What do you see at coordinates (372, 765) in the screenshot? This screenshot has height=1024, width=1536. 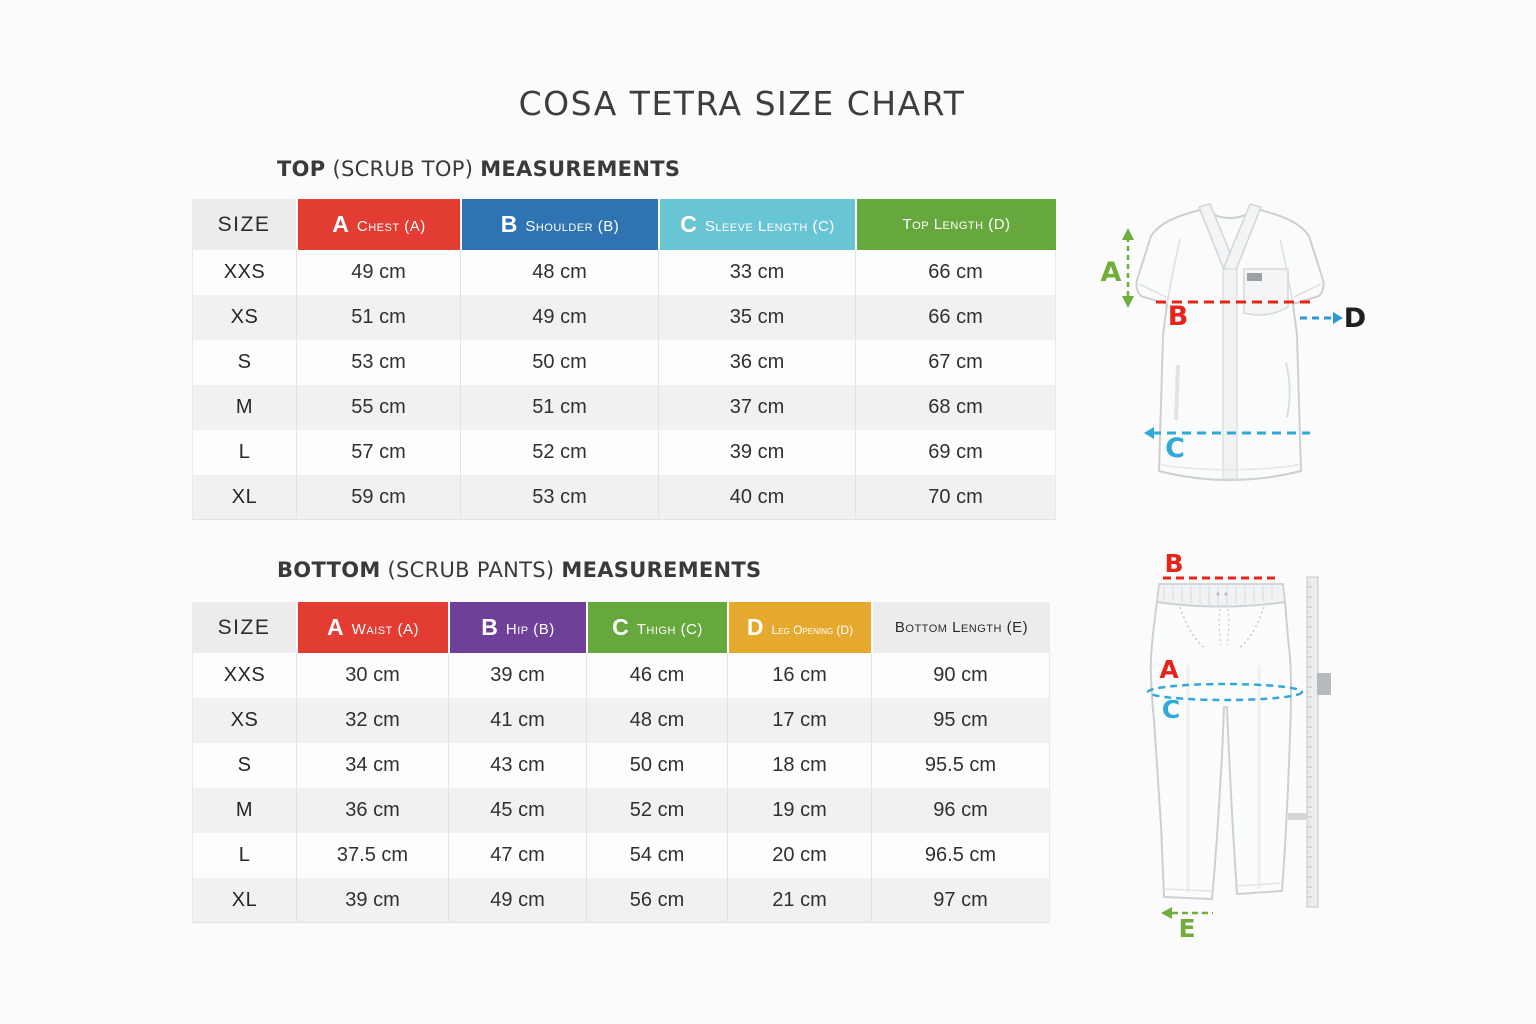 I see `value-cell: 34 cm` at bounding box center [372, 765].